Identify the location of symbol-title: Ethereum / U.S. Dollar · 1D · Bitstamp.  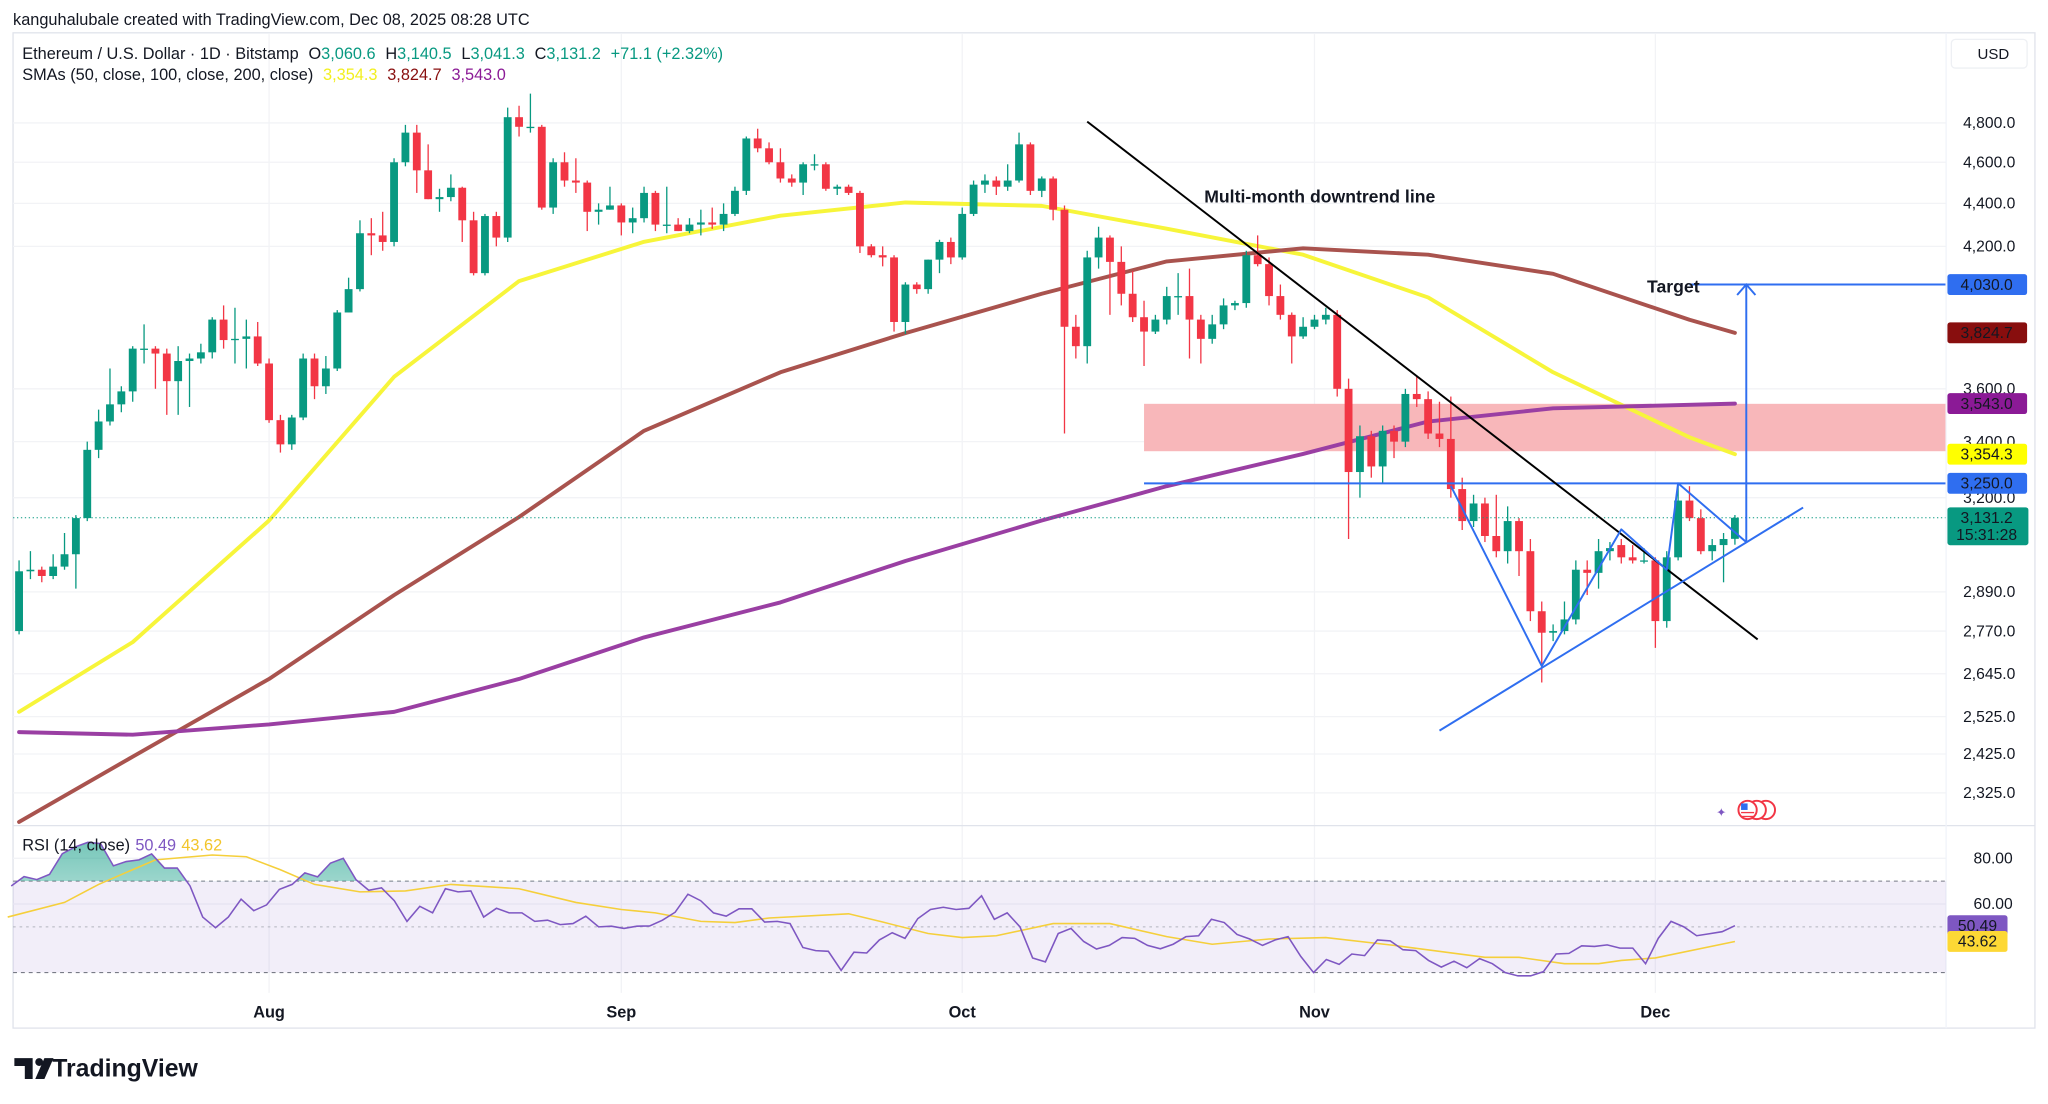
(160, 54).